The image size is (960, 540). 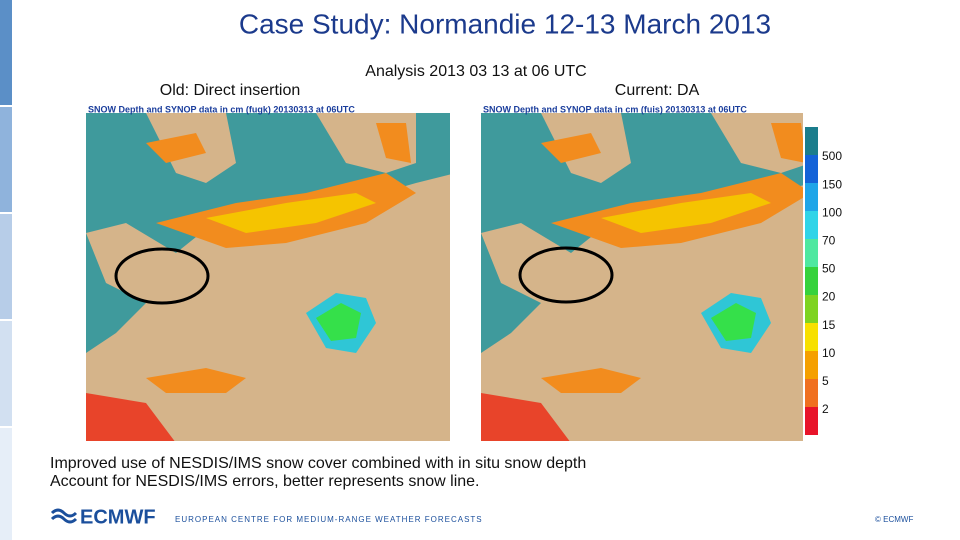 I want to click on logo: ECMWF, so click(x=103, y=517).